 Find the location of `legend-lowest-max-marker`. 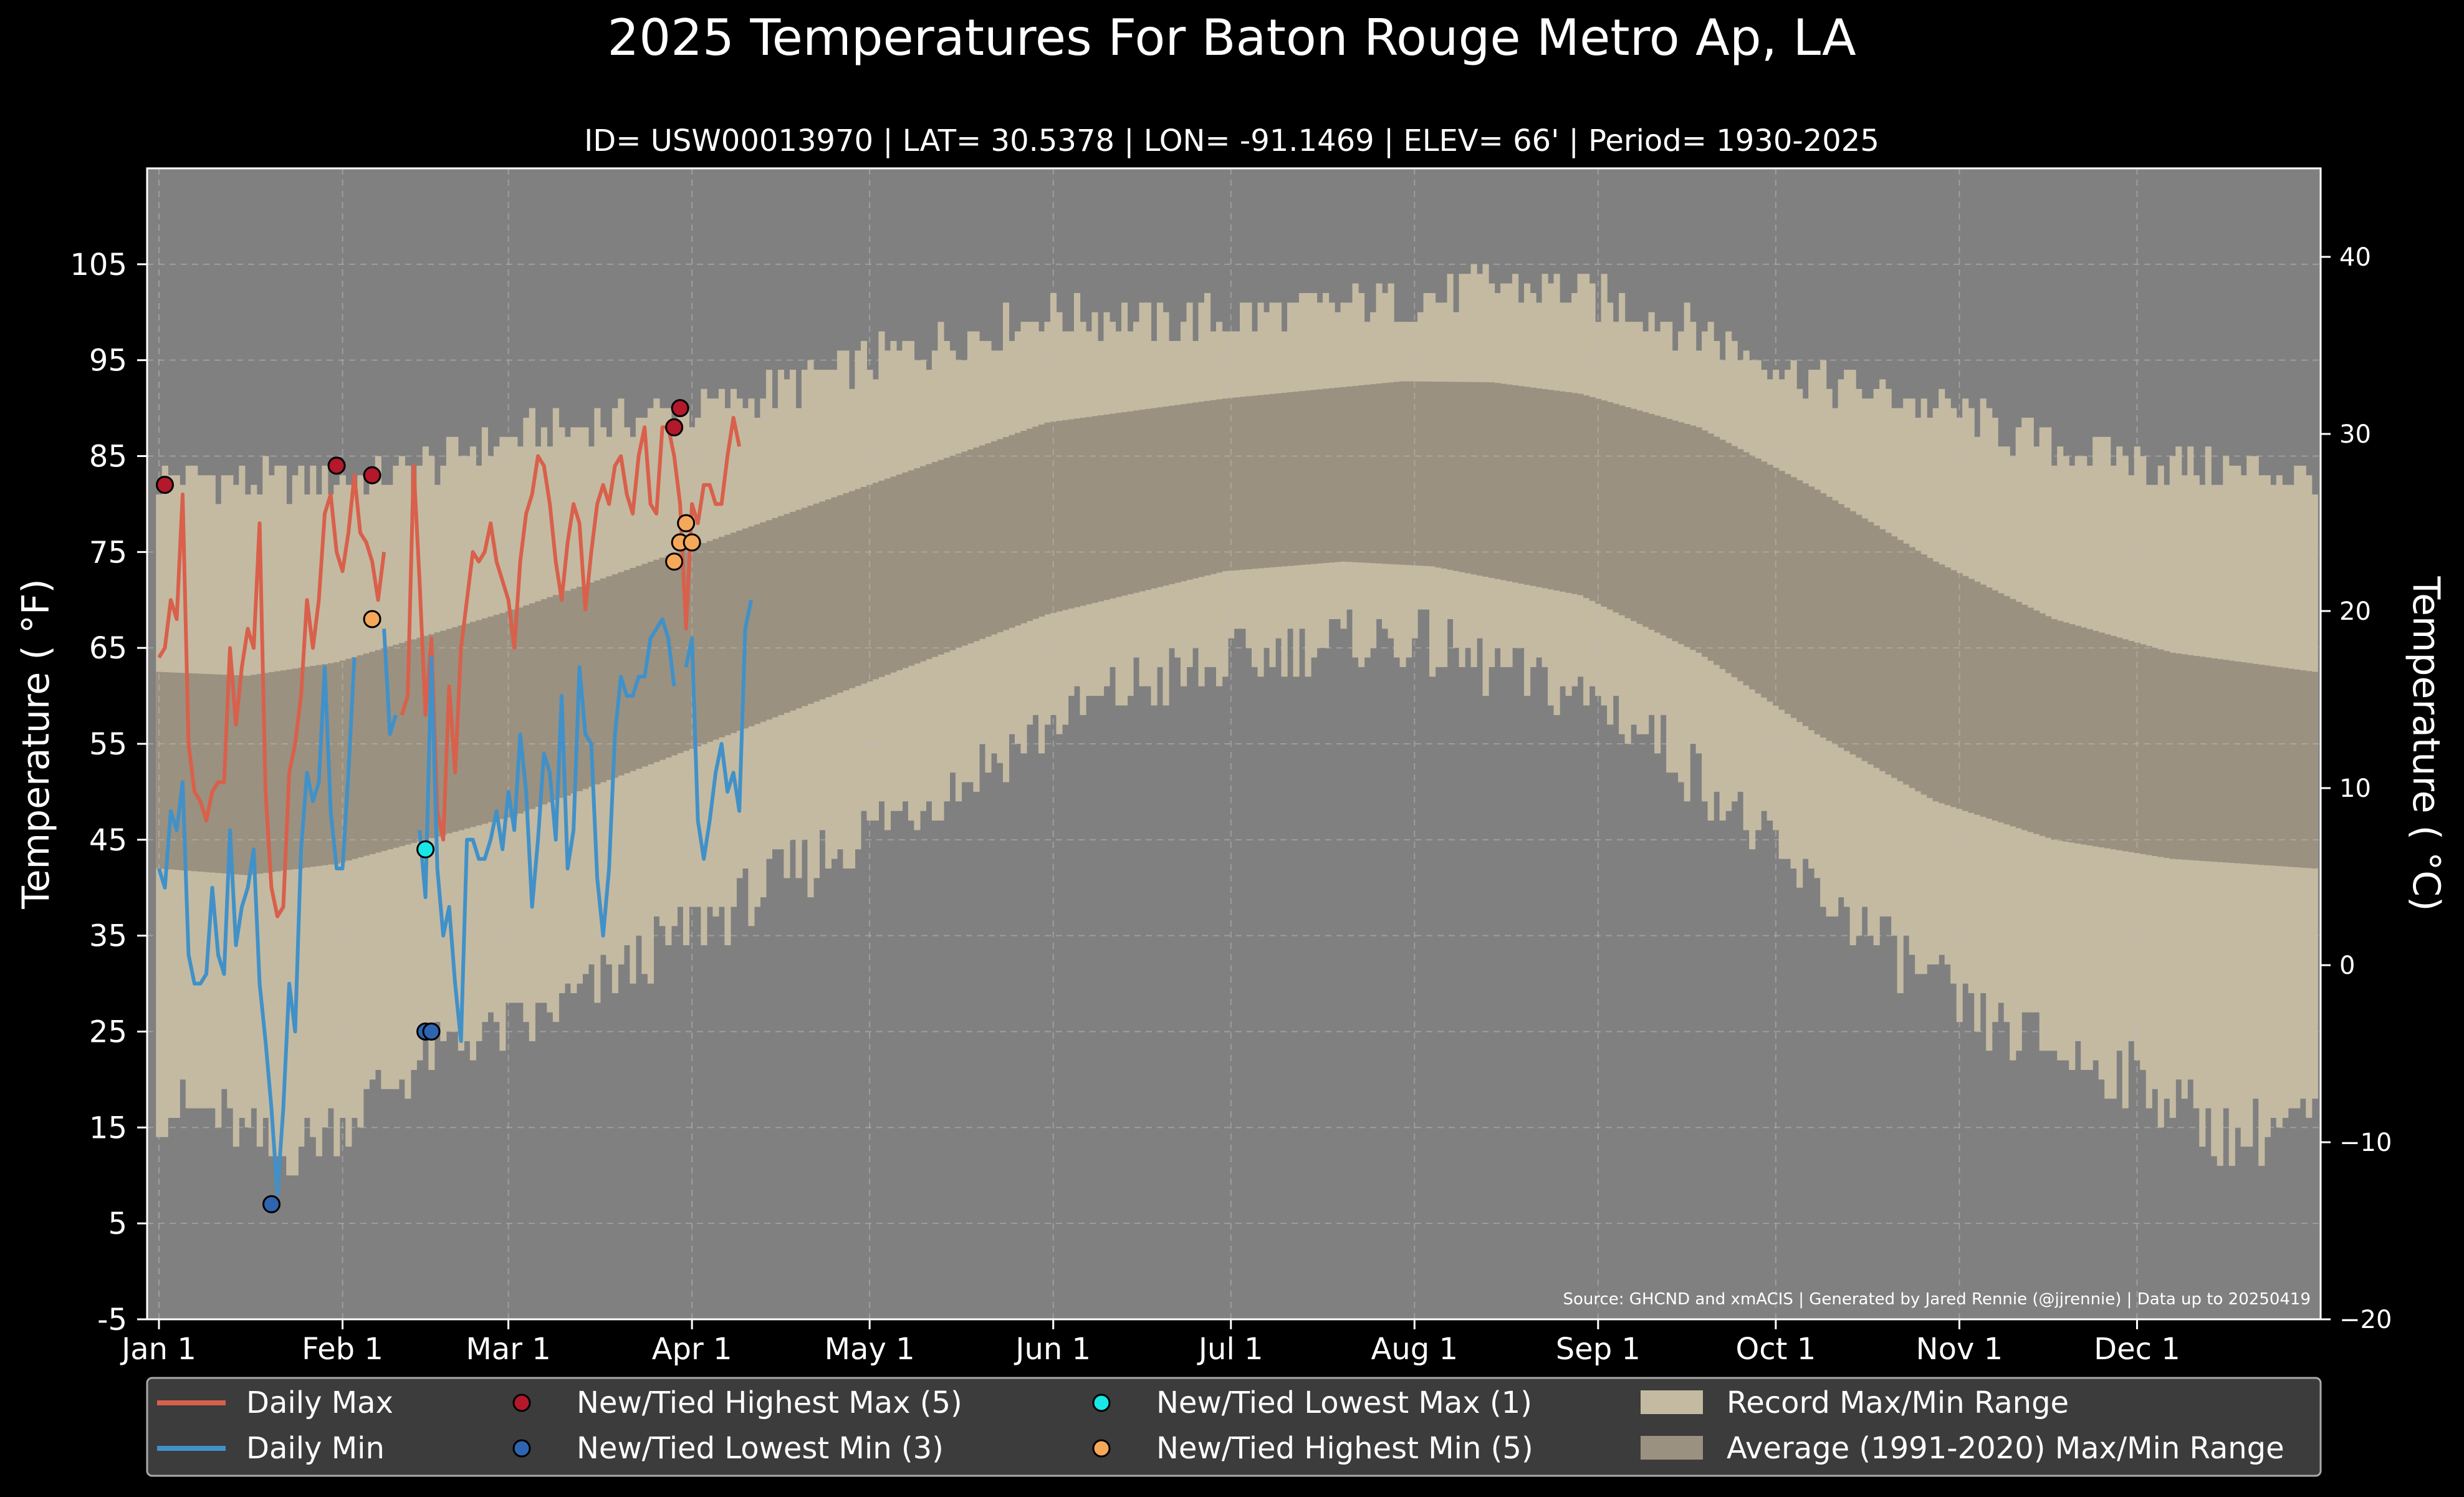

legend-lowest-max-marker is located at coordinates (1101, 1403).